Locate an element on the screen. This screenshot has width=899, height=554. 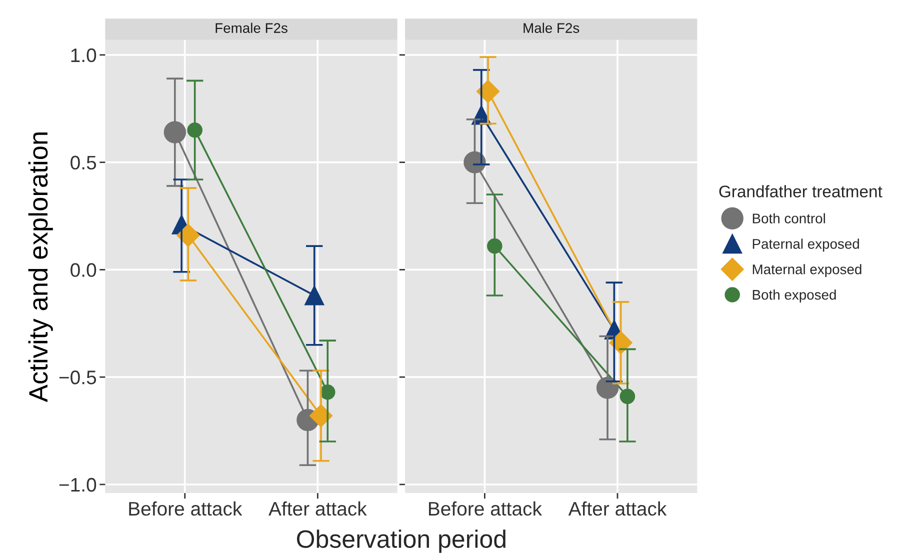
y-tick-label: 0.0 is located at coordinates (83, 270).